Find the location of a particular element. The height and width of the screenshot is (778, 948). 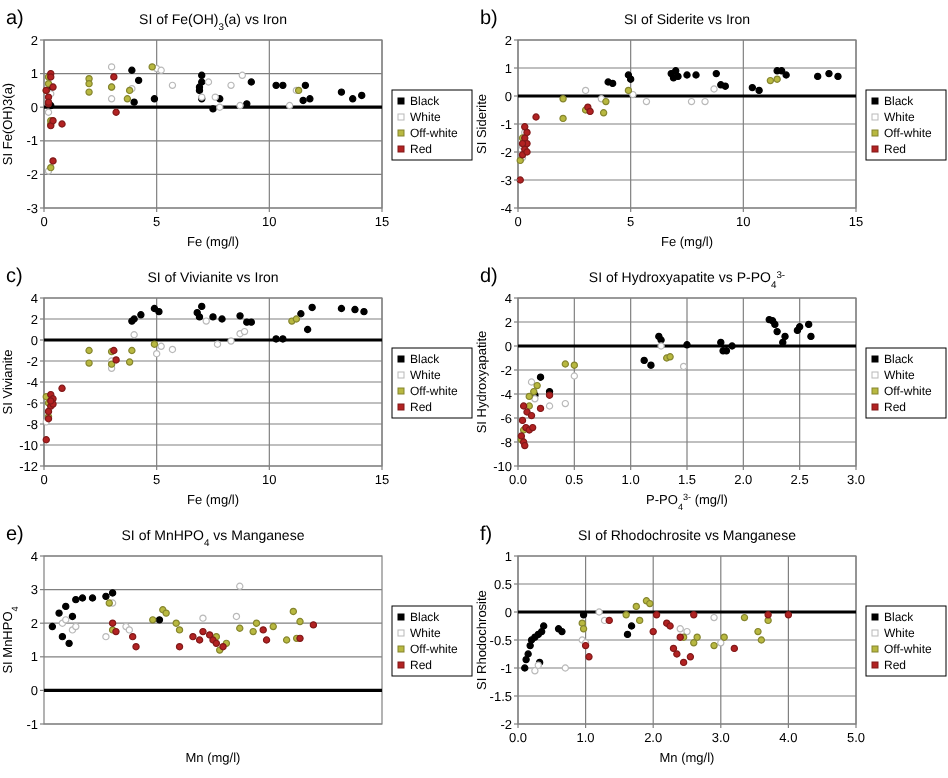

text: f) is located at coordinates (486, 535).